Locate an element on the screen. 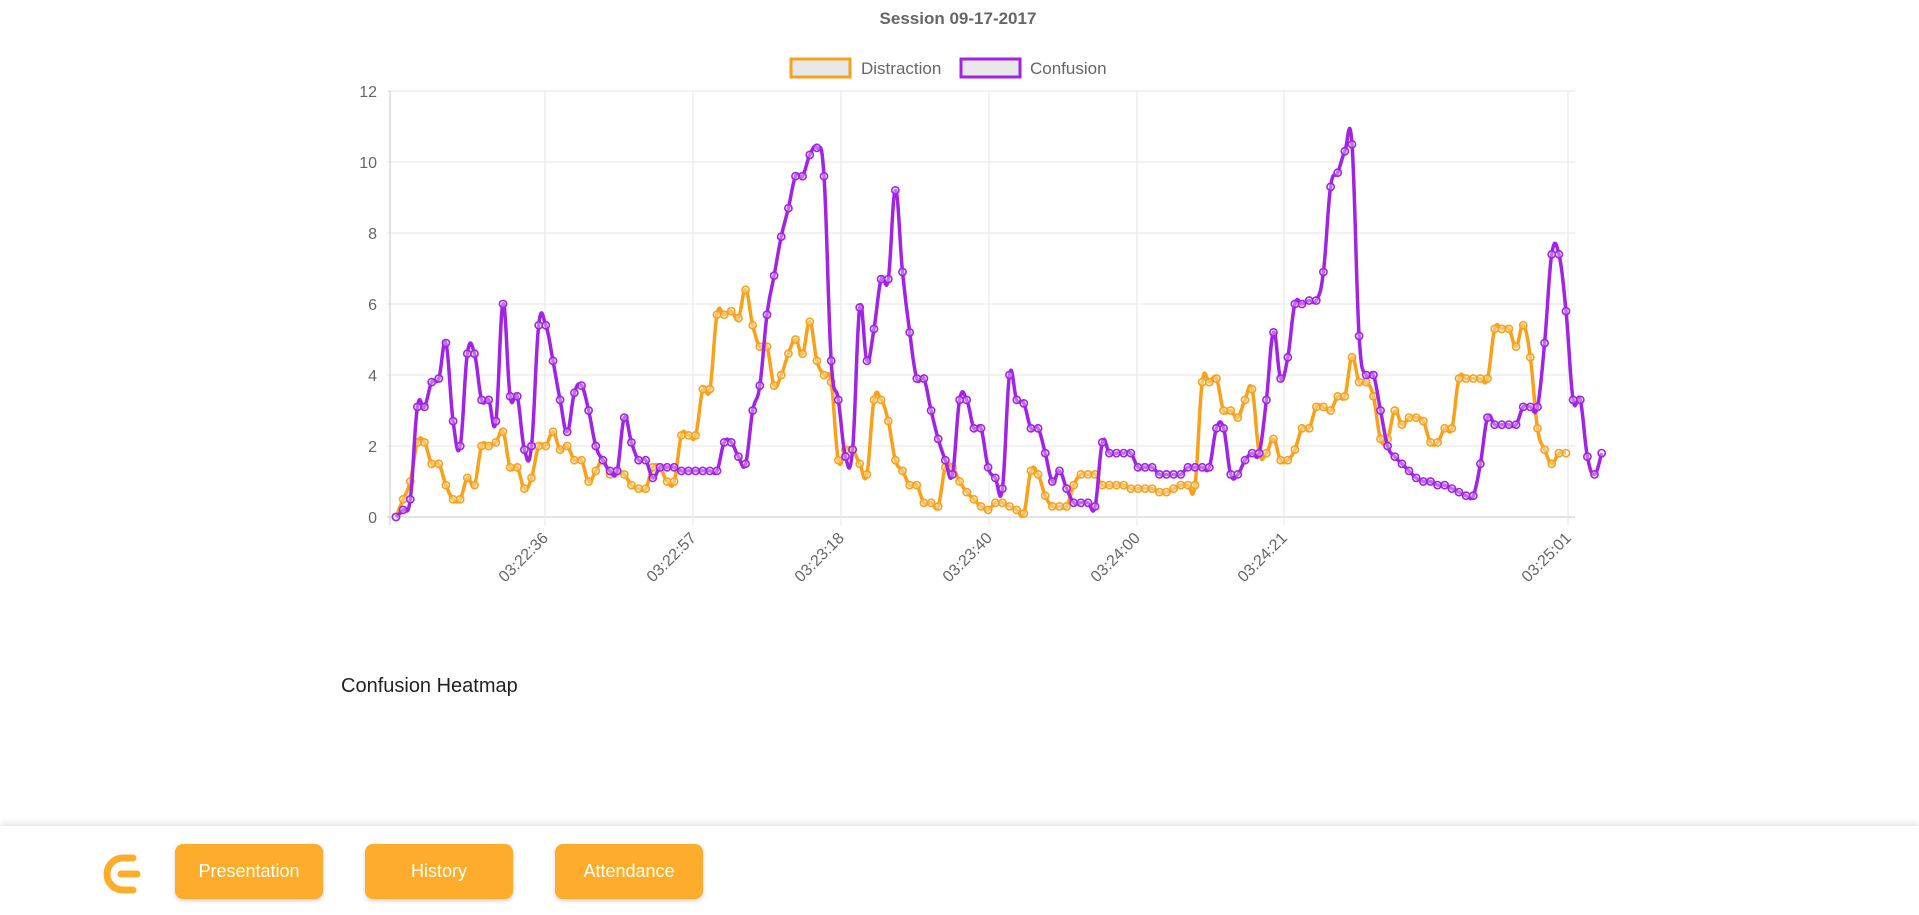 This screenshot has width=1919, height=915. chart-legend: Distraction Confusion is located at coordinates (948, 68).